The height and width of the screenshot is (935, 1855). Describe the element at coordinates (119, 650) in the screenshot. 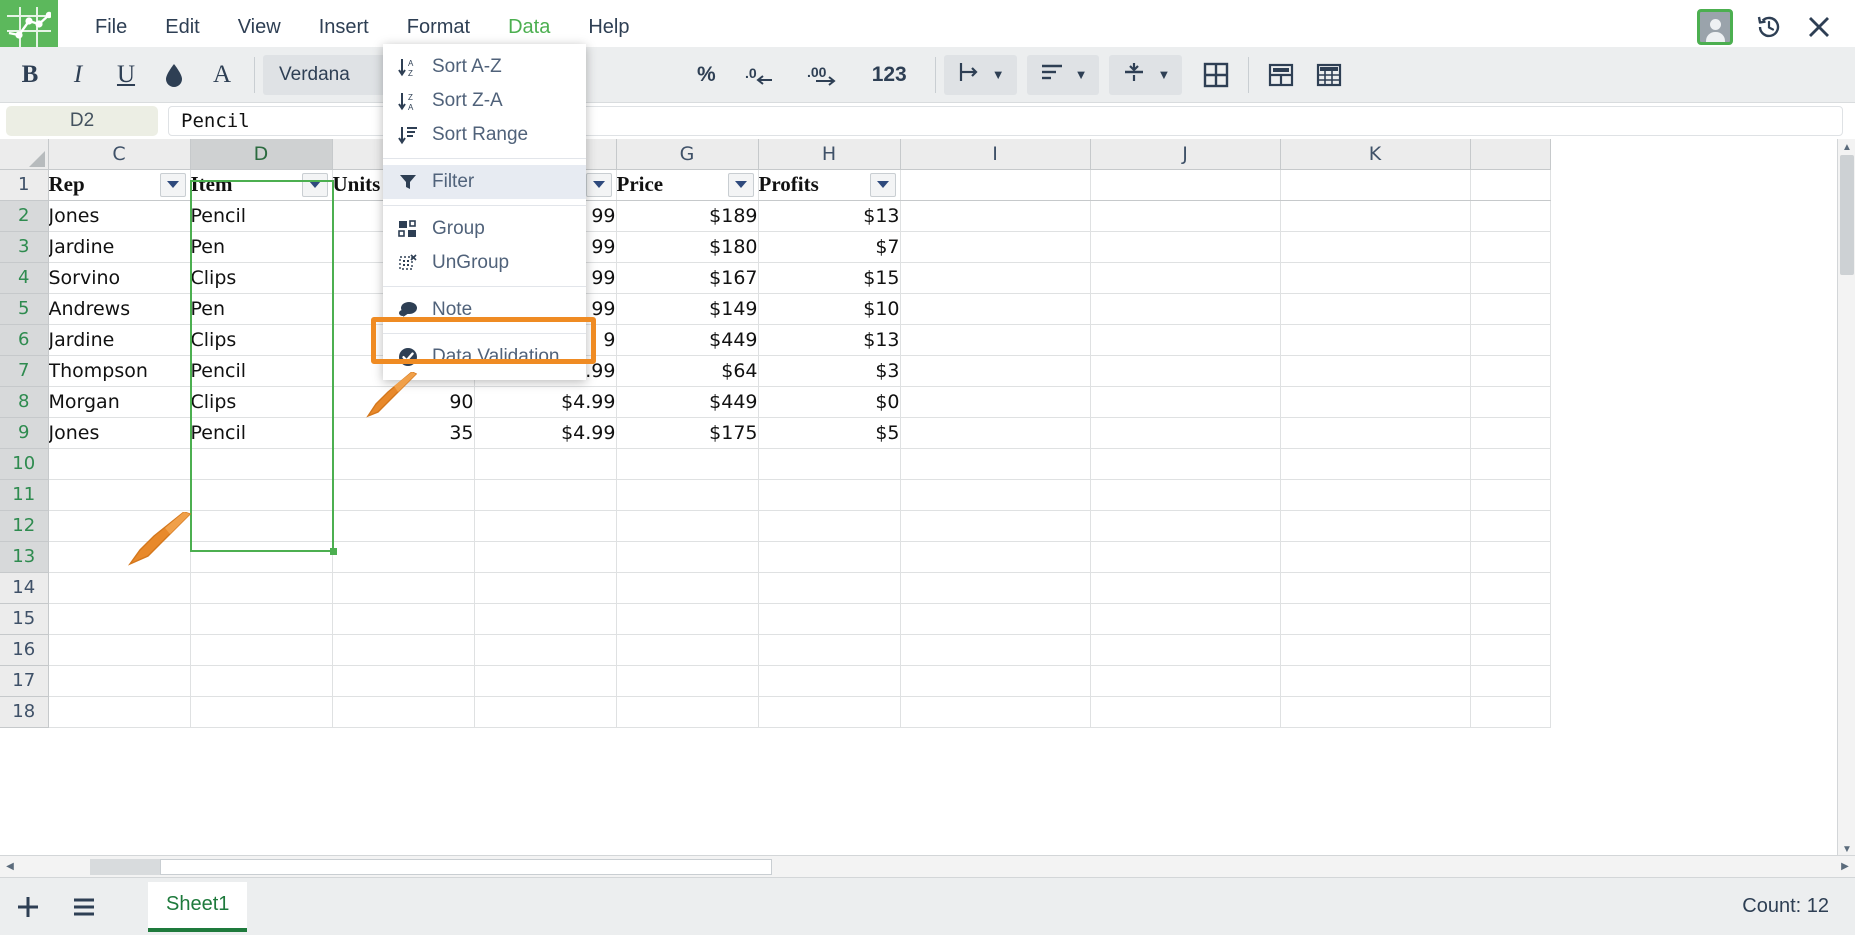

I see `cell-C16` at that location.